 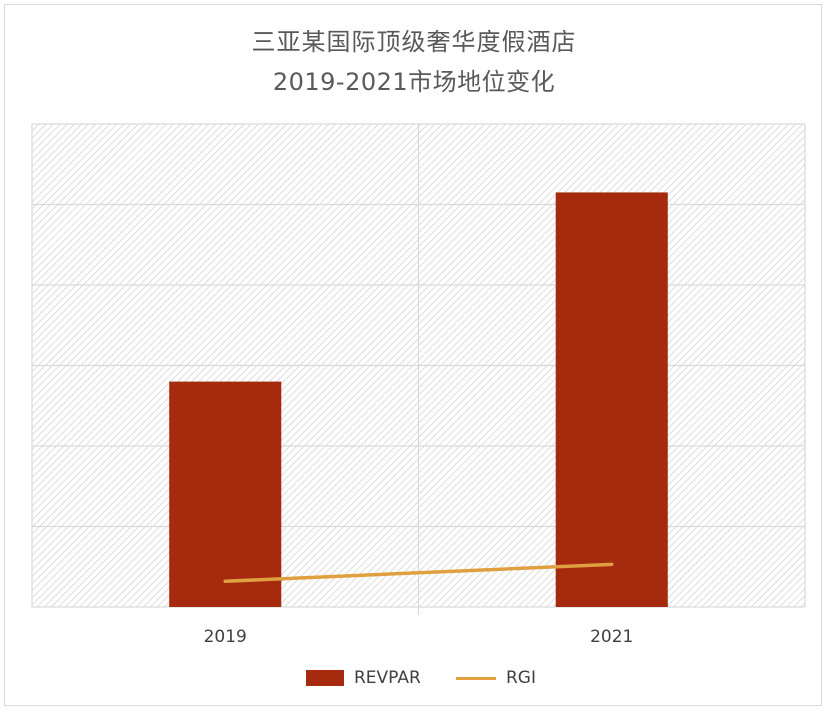 What do you see at coordinates (387, 678) in the screenshot?
I see `legend-label-revpar: REVPAR` at bounding box center [387, 678].